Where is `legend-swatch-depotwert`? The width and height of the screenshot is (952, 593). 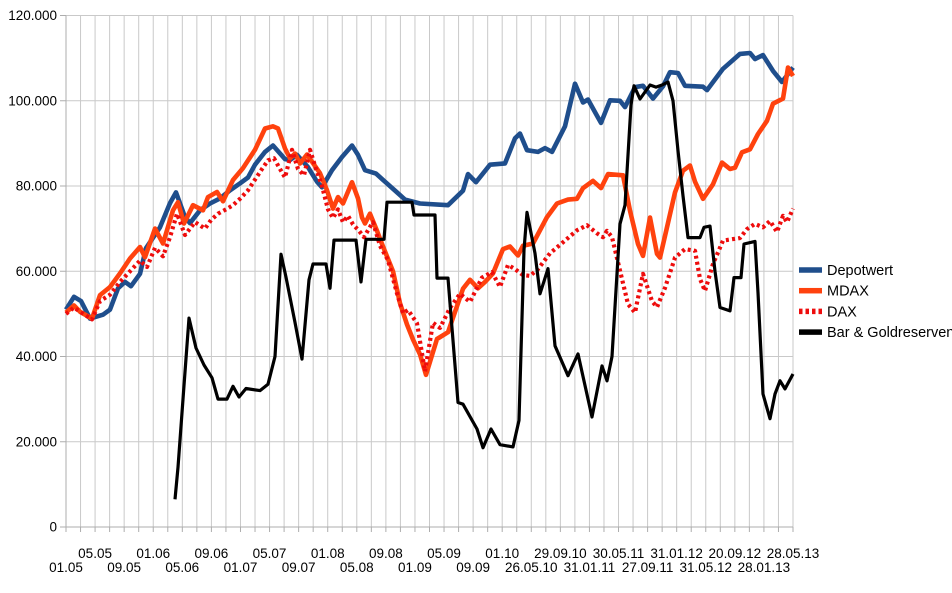
legend-swatch-depotwert is located at coordinates (810, 270).